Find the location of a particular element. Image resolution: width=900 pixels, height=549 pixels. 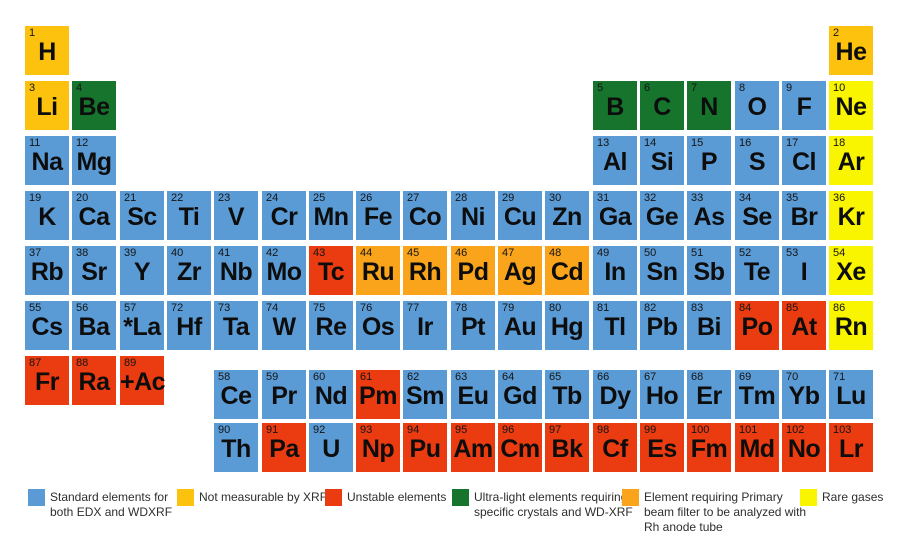

element-no: 102 No is located at coordinates (804, 447).